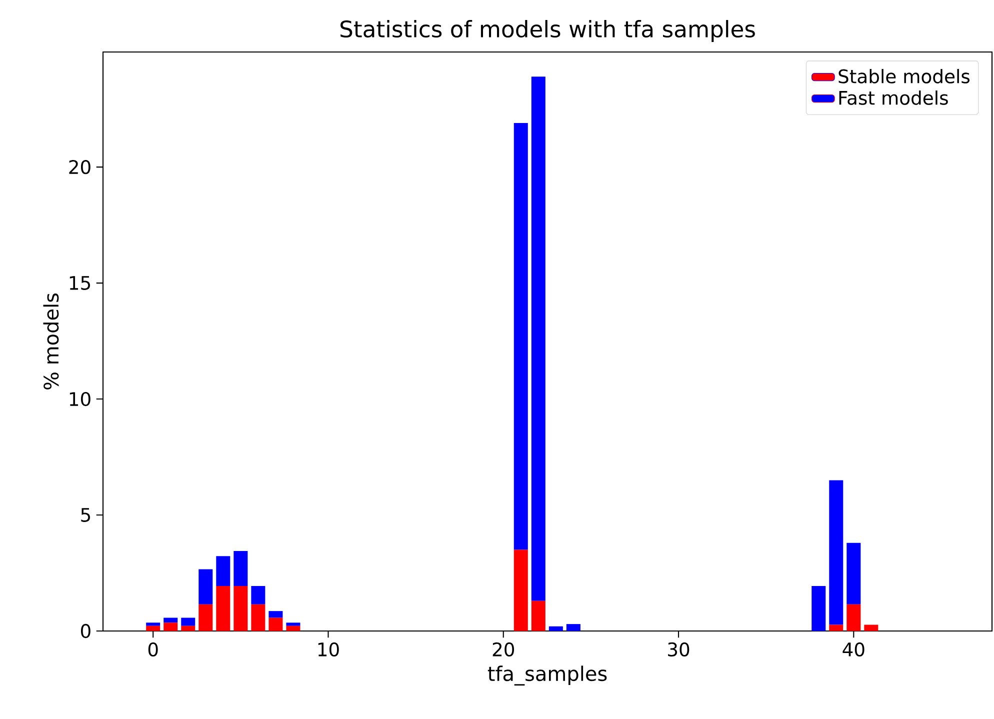  I want to click on y-tick-label: 5, so click(85, 515).